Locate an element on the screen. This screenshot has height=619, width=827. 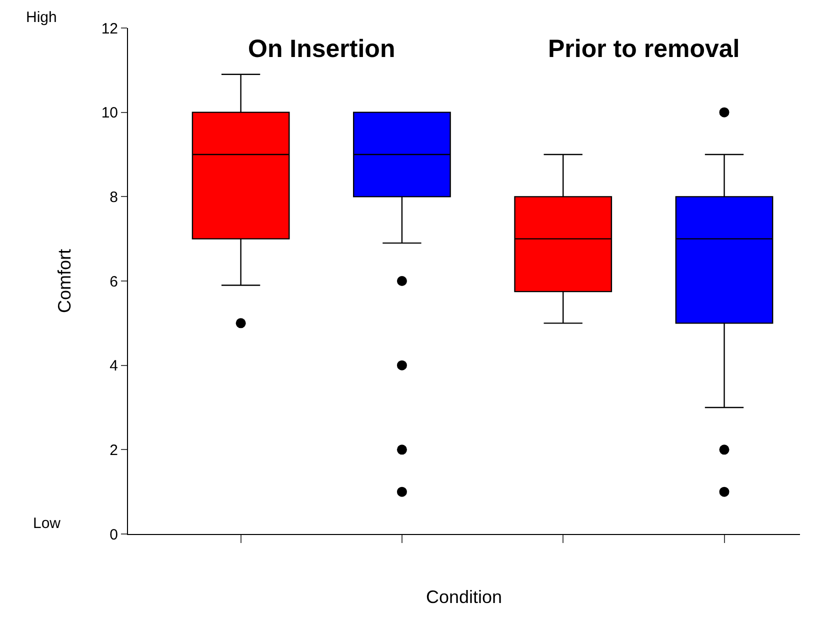
y-tick-label: 12 is located at coordinates (109, 29).